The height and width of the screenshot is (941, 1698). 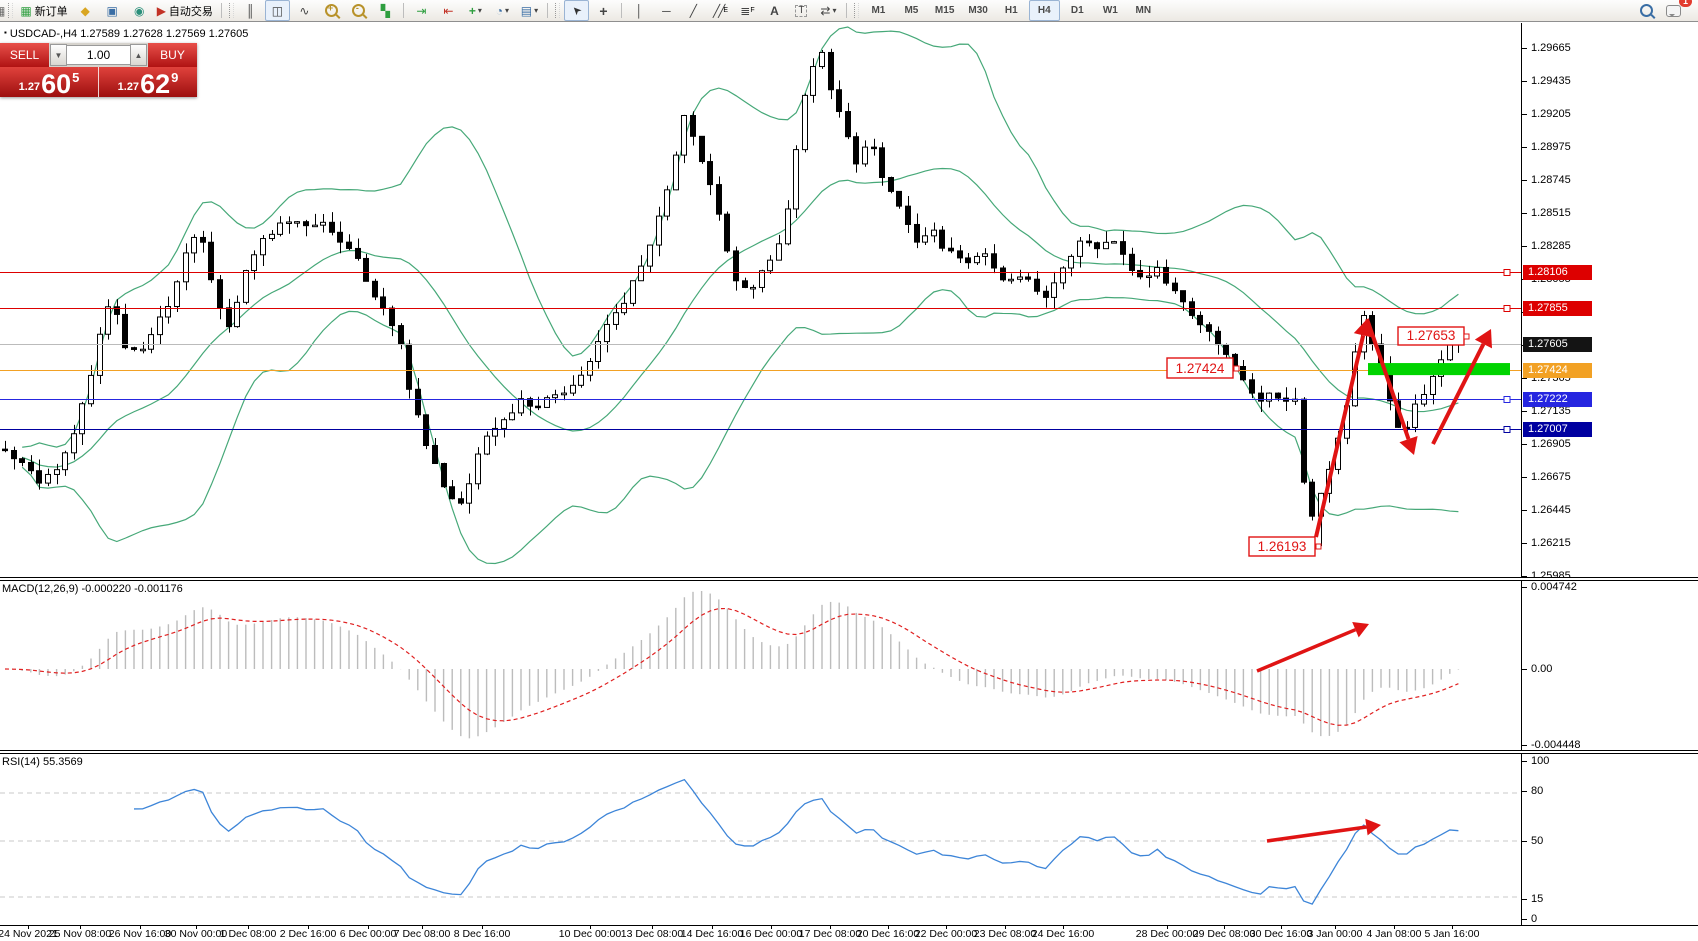 I want to click on volume-input, so click(x=98, y=55).